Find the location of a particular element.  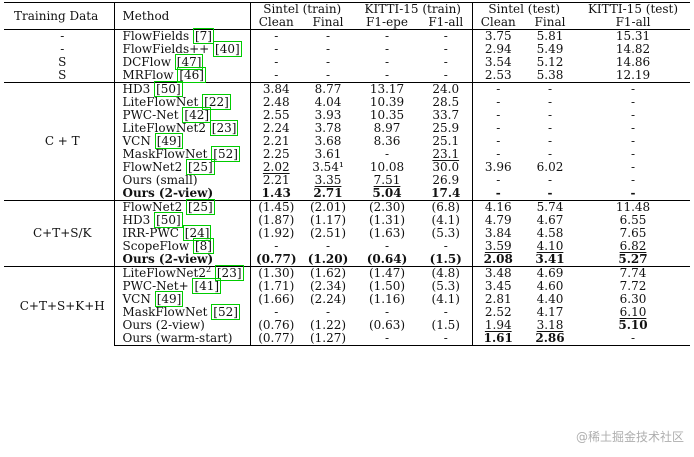

training-data-cell: C+T+S+K+H is located at coordinates (59, 306).